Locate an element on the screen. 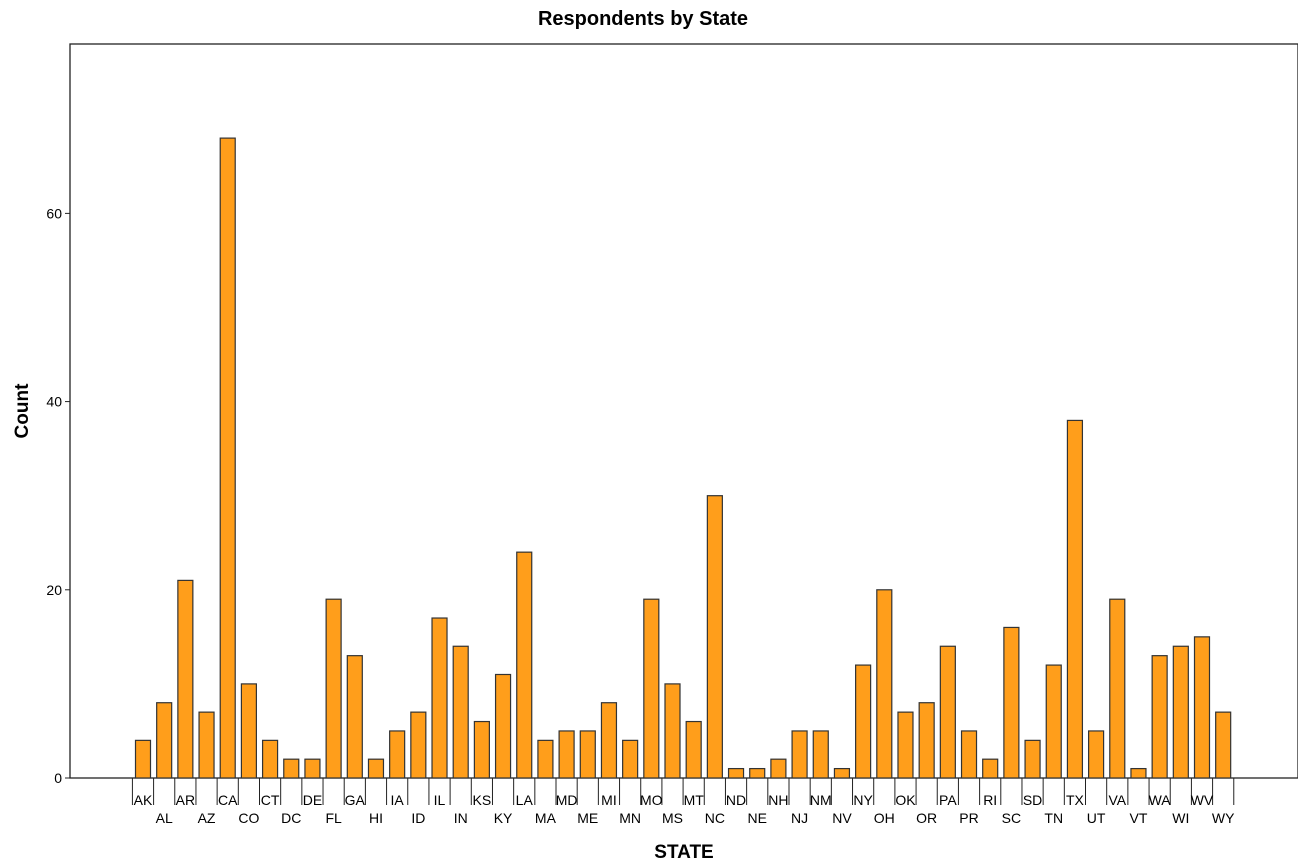 This screenshot has width=1298, height=860. x-category-label: TN is located at coordinates (1053, 818).